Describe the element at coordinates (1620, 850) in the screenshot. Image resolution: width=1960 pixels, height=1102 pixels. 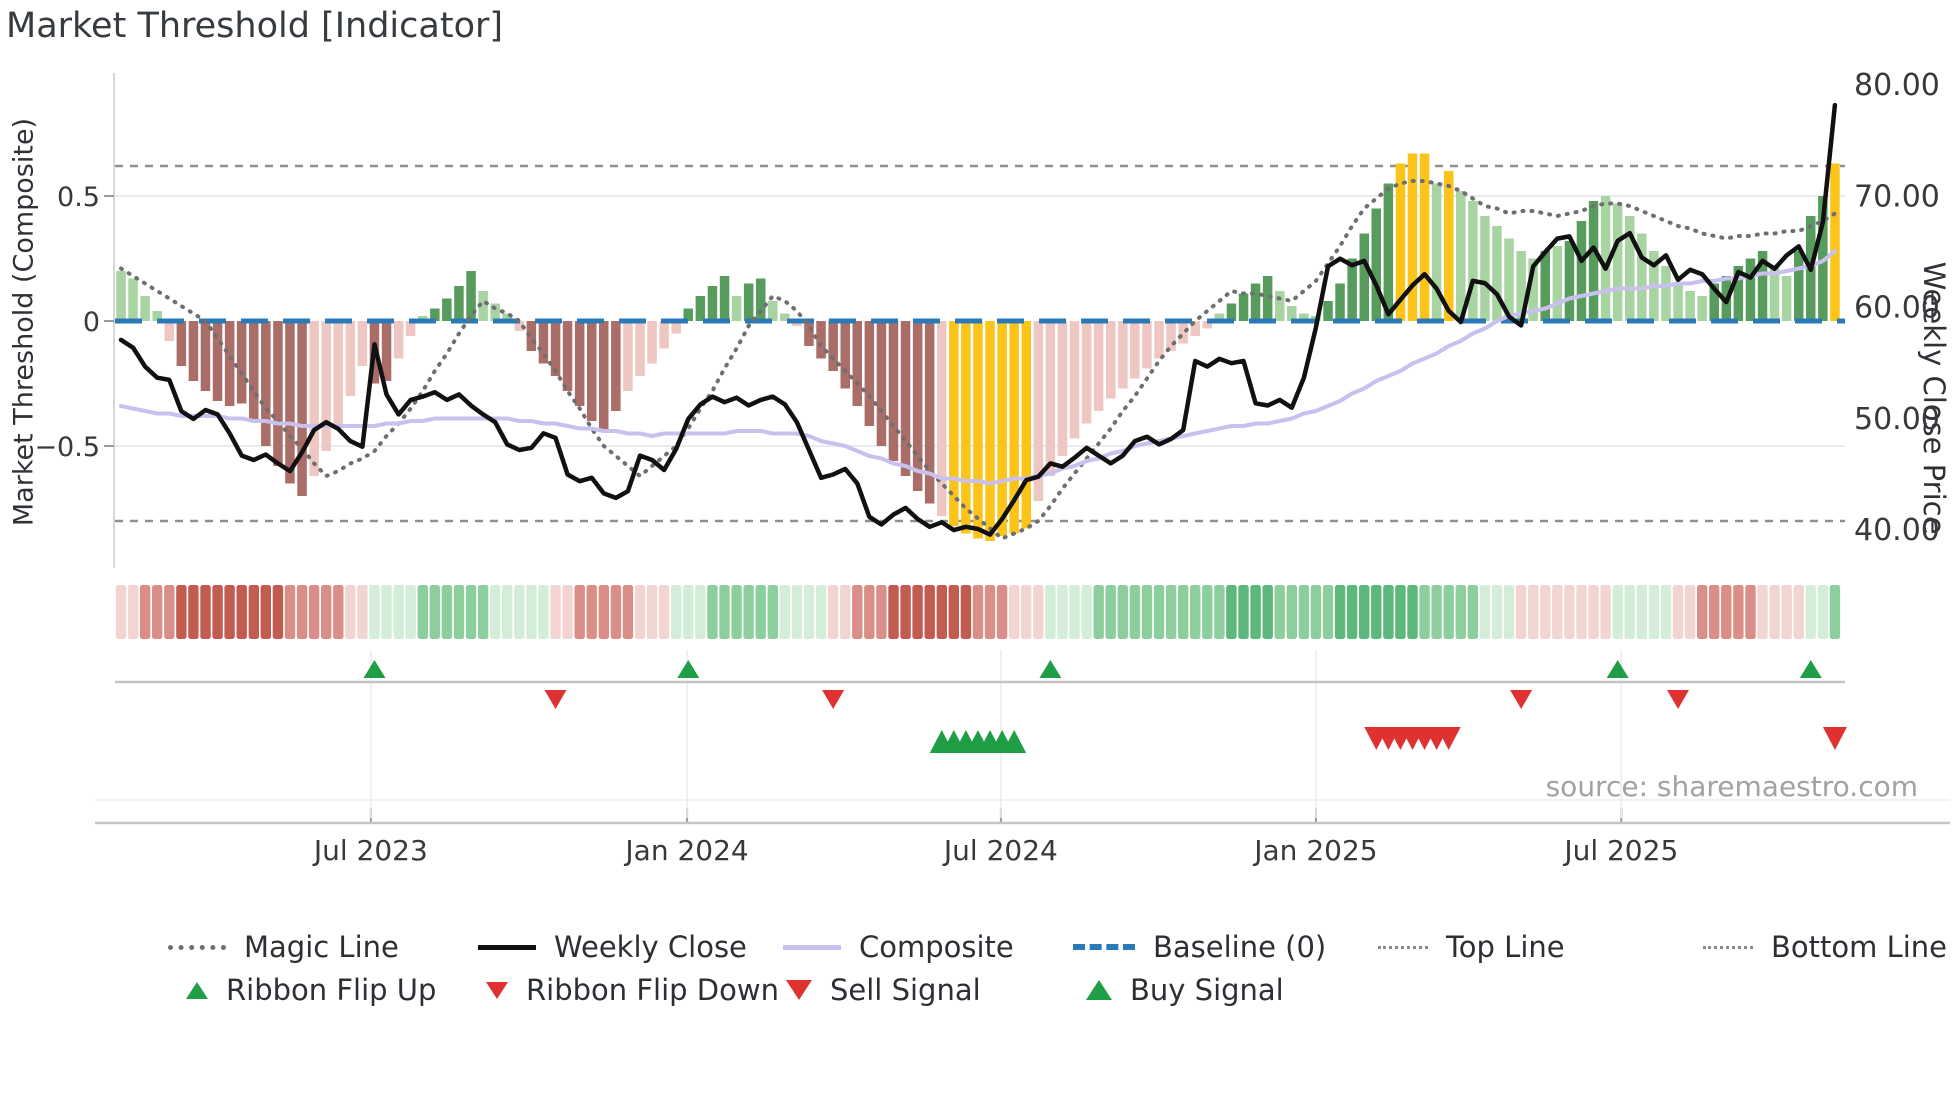
I see `x-tick-label: Jul 2025` at that location.